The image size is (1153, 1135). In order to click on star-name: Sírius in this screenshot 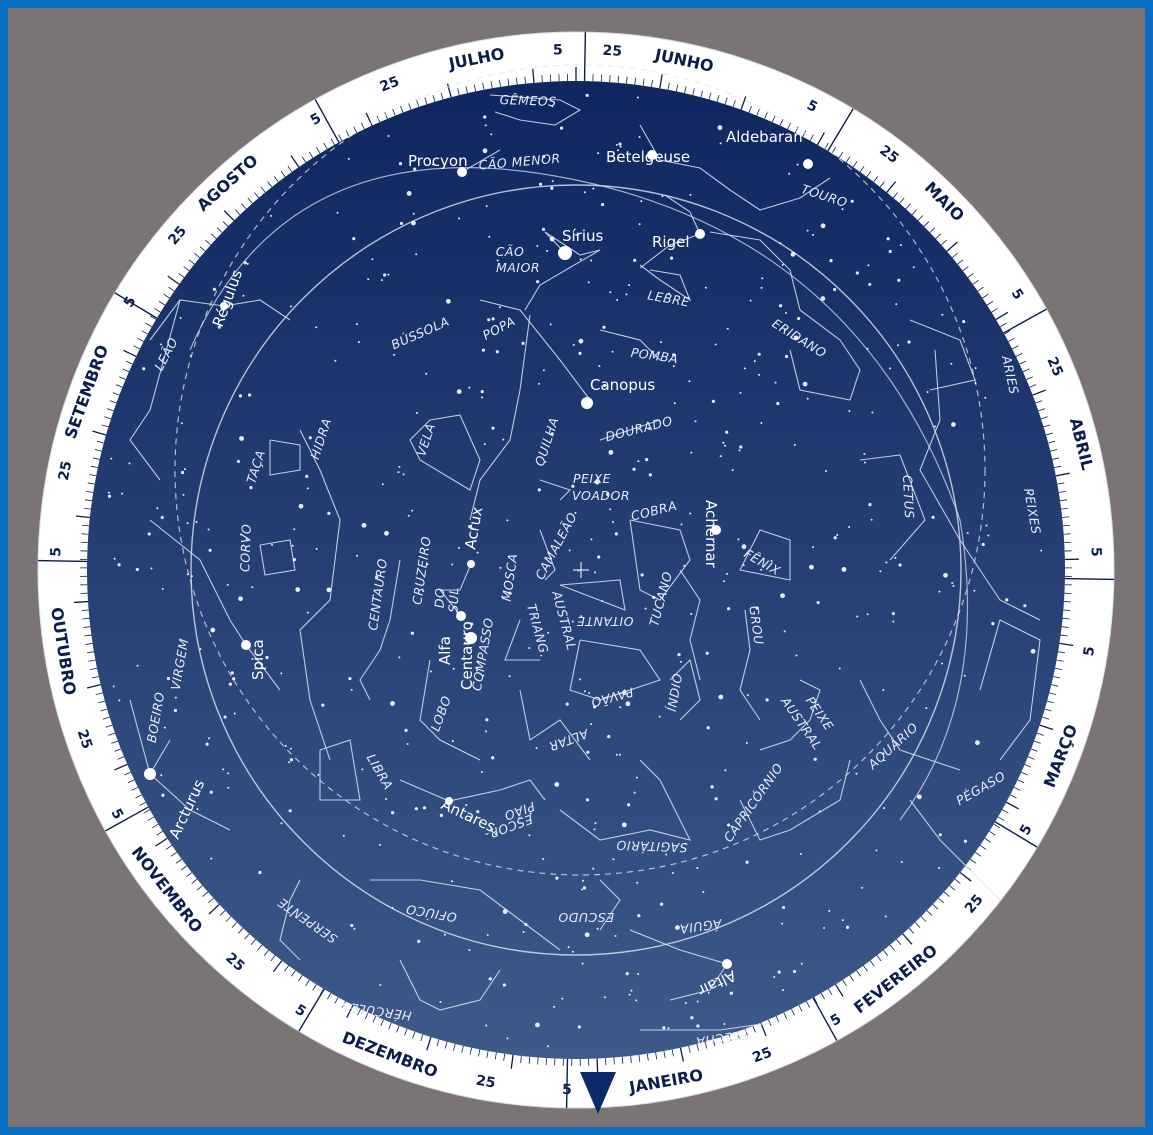, I will do `click(583, 236)`.